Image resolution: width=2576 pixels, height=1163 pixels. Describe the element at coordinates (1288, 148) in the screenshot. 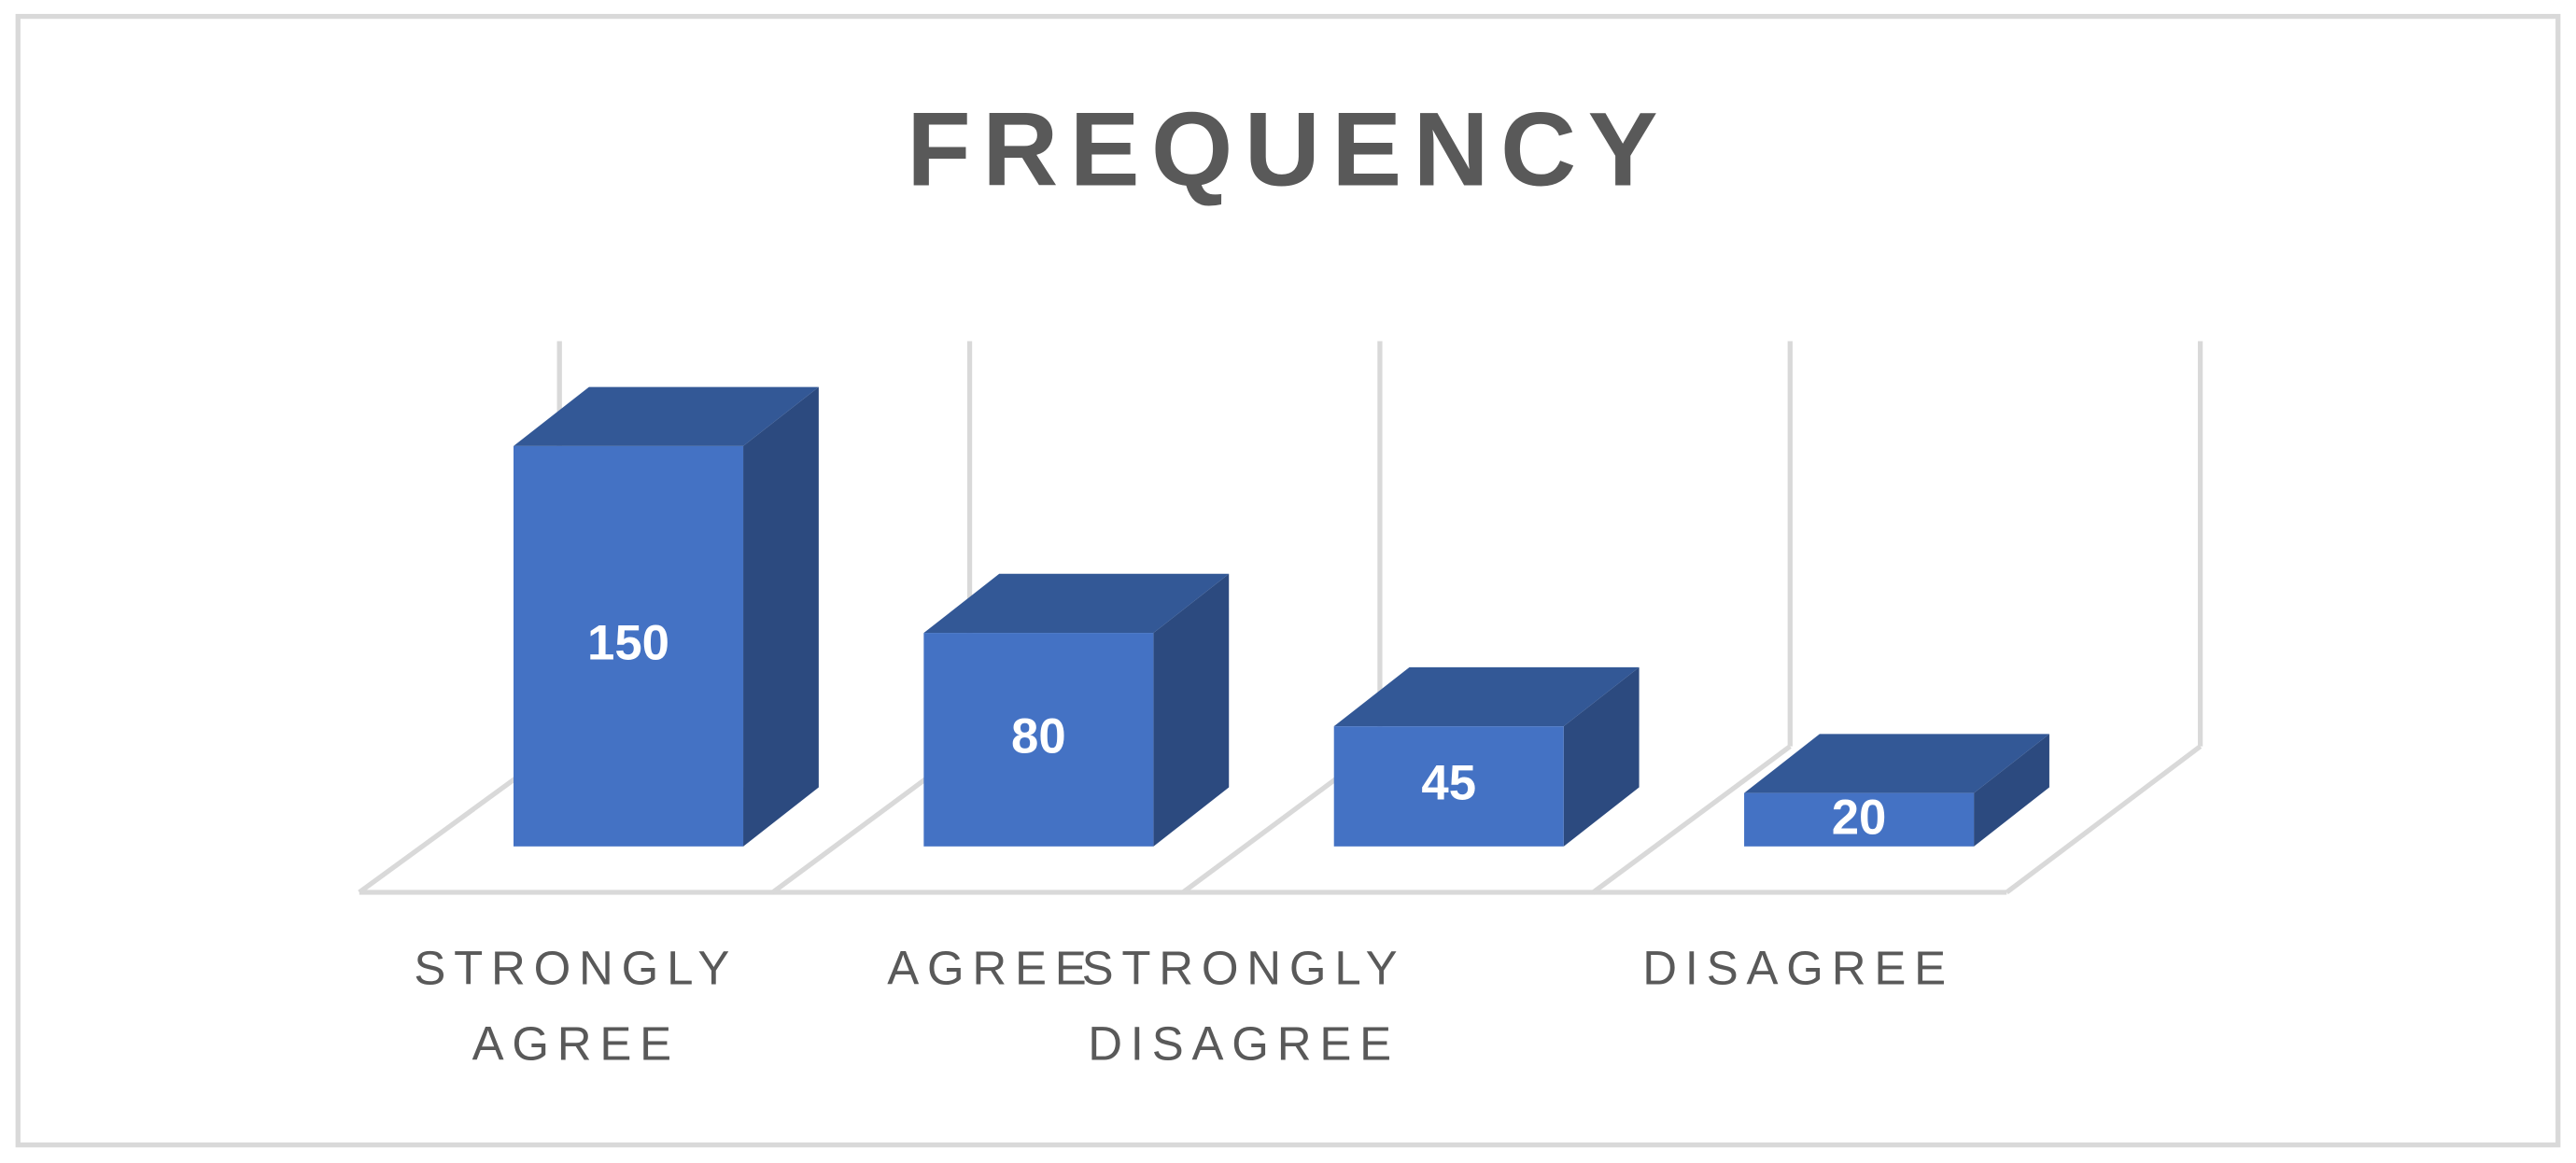

I see `chart-title: FREQUENCY` at that location.